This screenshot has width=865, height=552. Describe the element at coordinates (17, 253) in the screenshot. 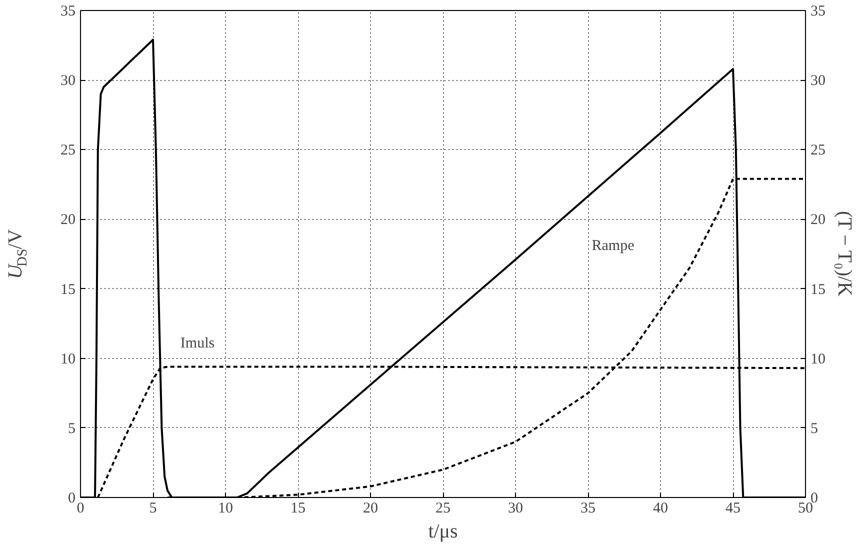

I see `y-axis-title: UDS/V` at that location.